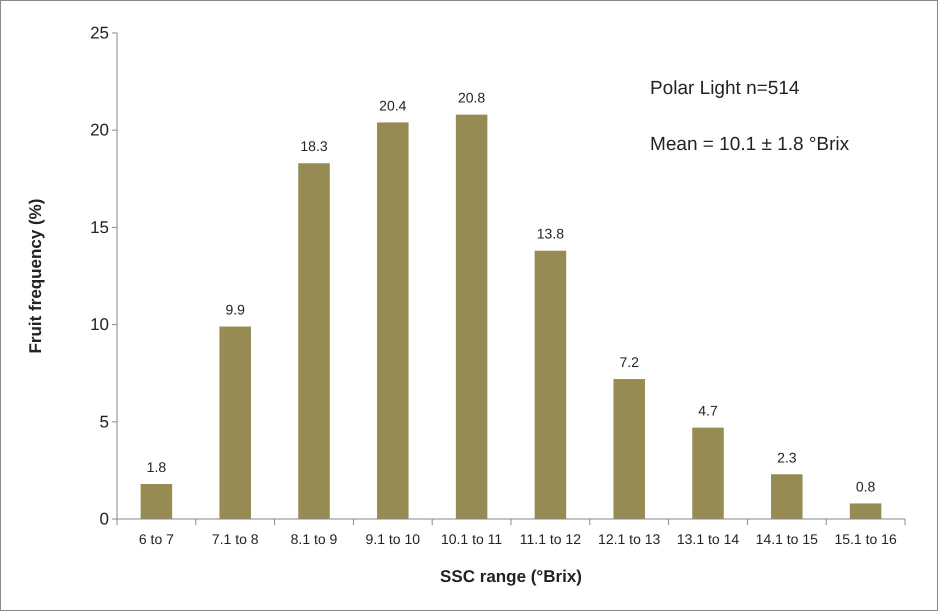 Image resolution: width=938 pixels, height=611 pixels. I want to click on x-tick-label: 15.1 to 16, so click(865, 539).